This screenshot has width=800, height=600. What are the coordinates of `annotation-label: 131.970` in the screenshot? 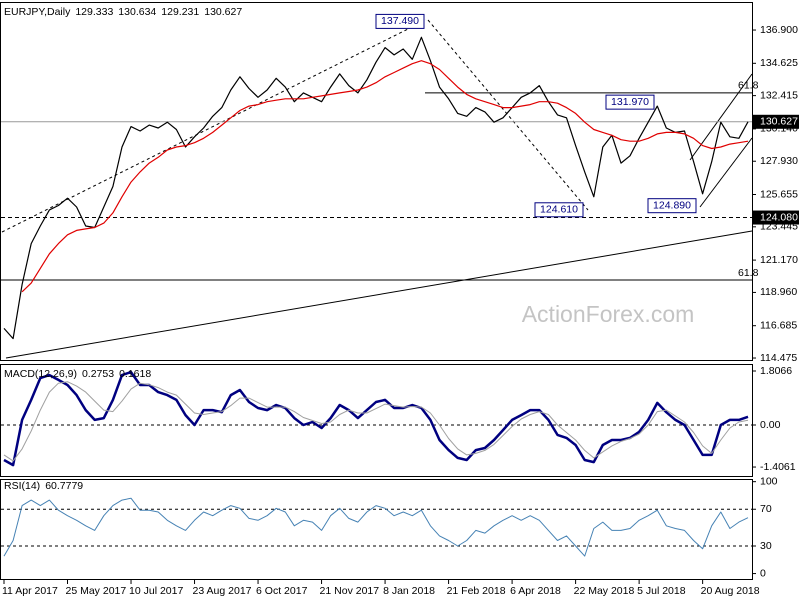 It's located at (630, 102).